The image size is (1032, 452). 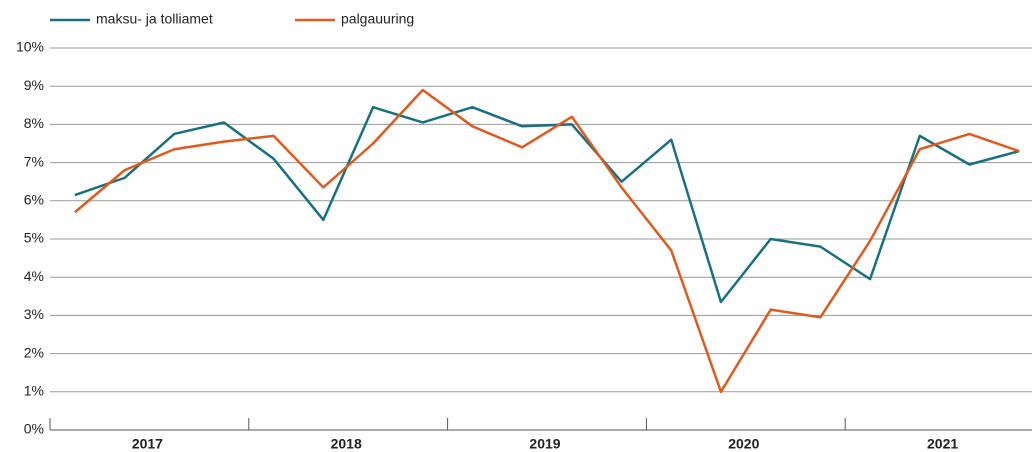 What do you see at coordinates (743, 444) in the screenshot?
I see `x-group-label: 2020` at bounding box center [743, 444].